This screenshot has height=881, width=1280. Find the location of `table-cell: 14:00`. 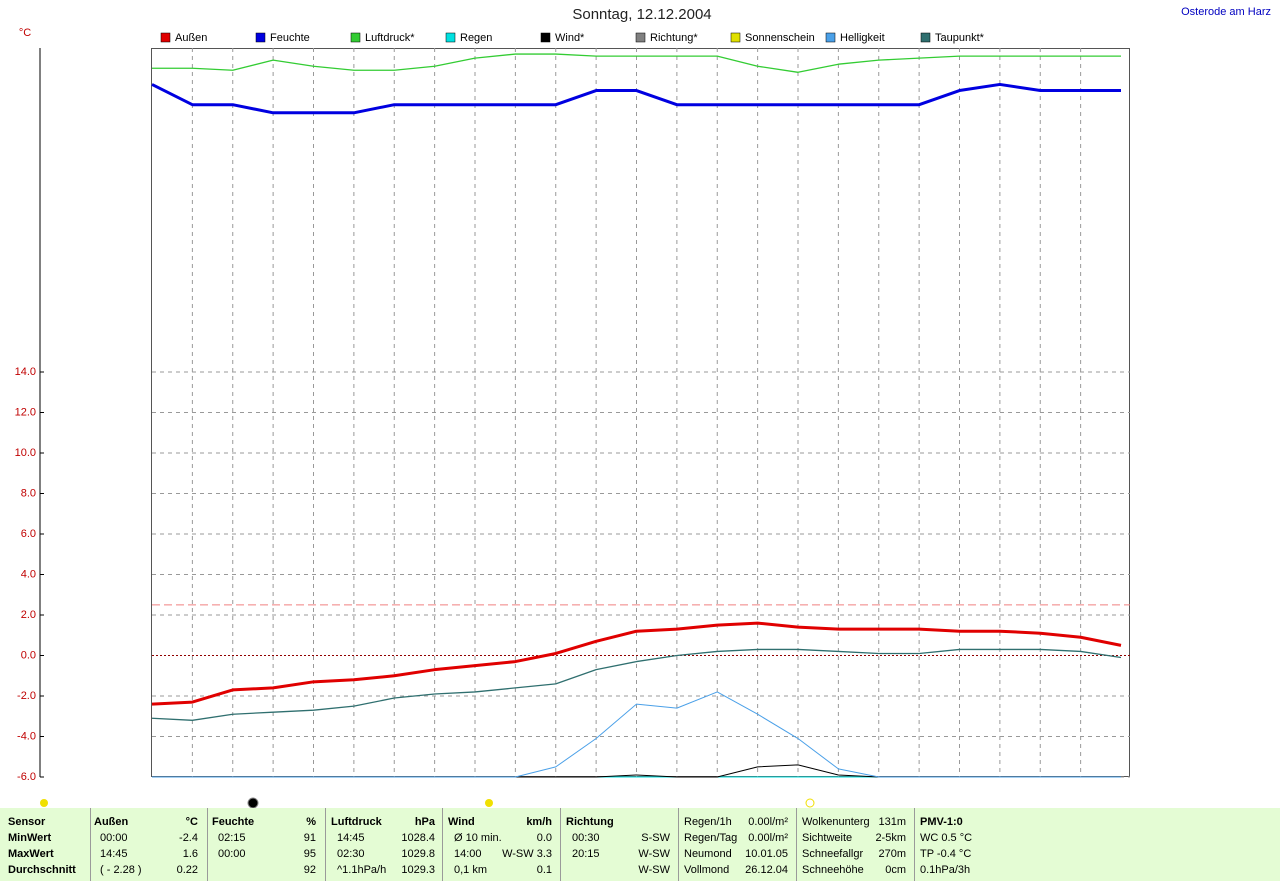

table-cell: 14:00 is located at coordinates (468, 854).